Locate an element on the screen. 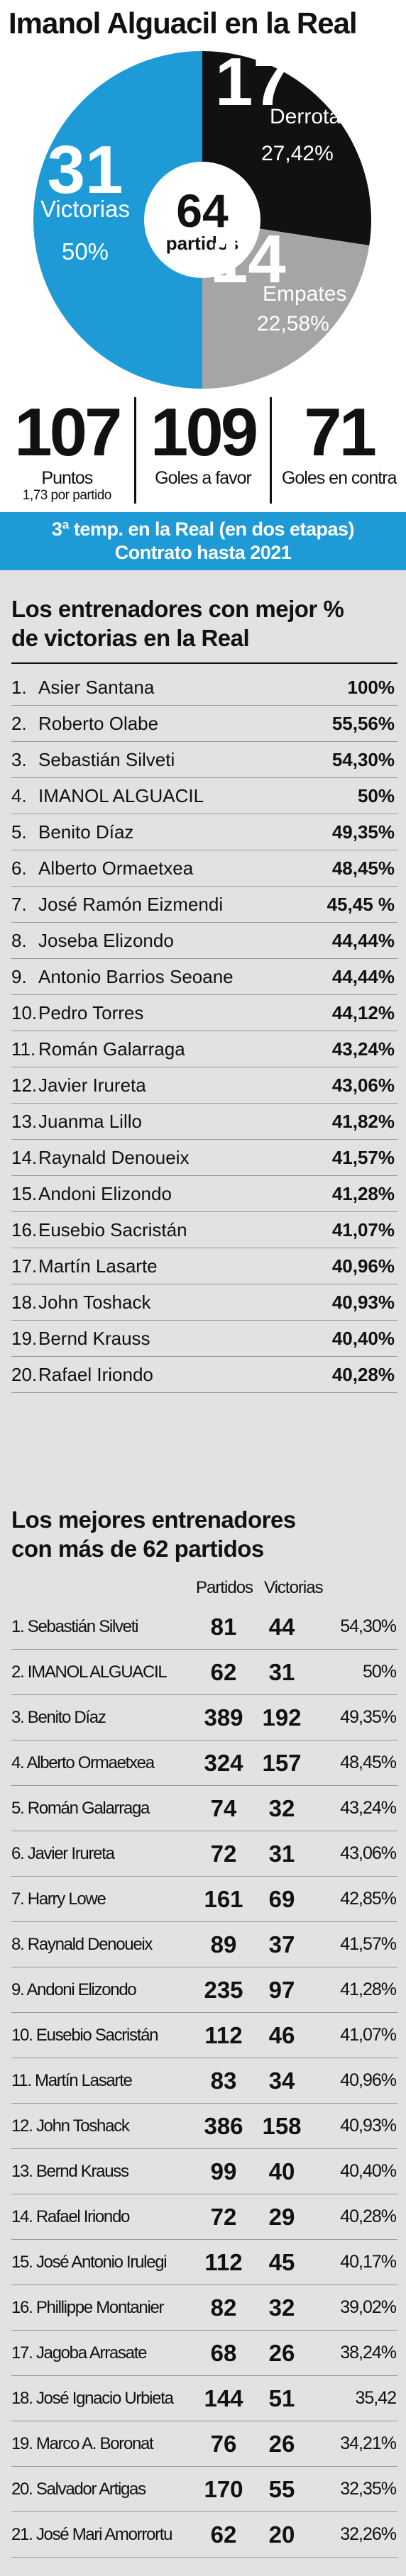 This screenshot has height=2576, width=406. row-rank: 15. is located at coordinates (25, 1193).